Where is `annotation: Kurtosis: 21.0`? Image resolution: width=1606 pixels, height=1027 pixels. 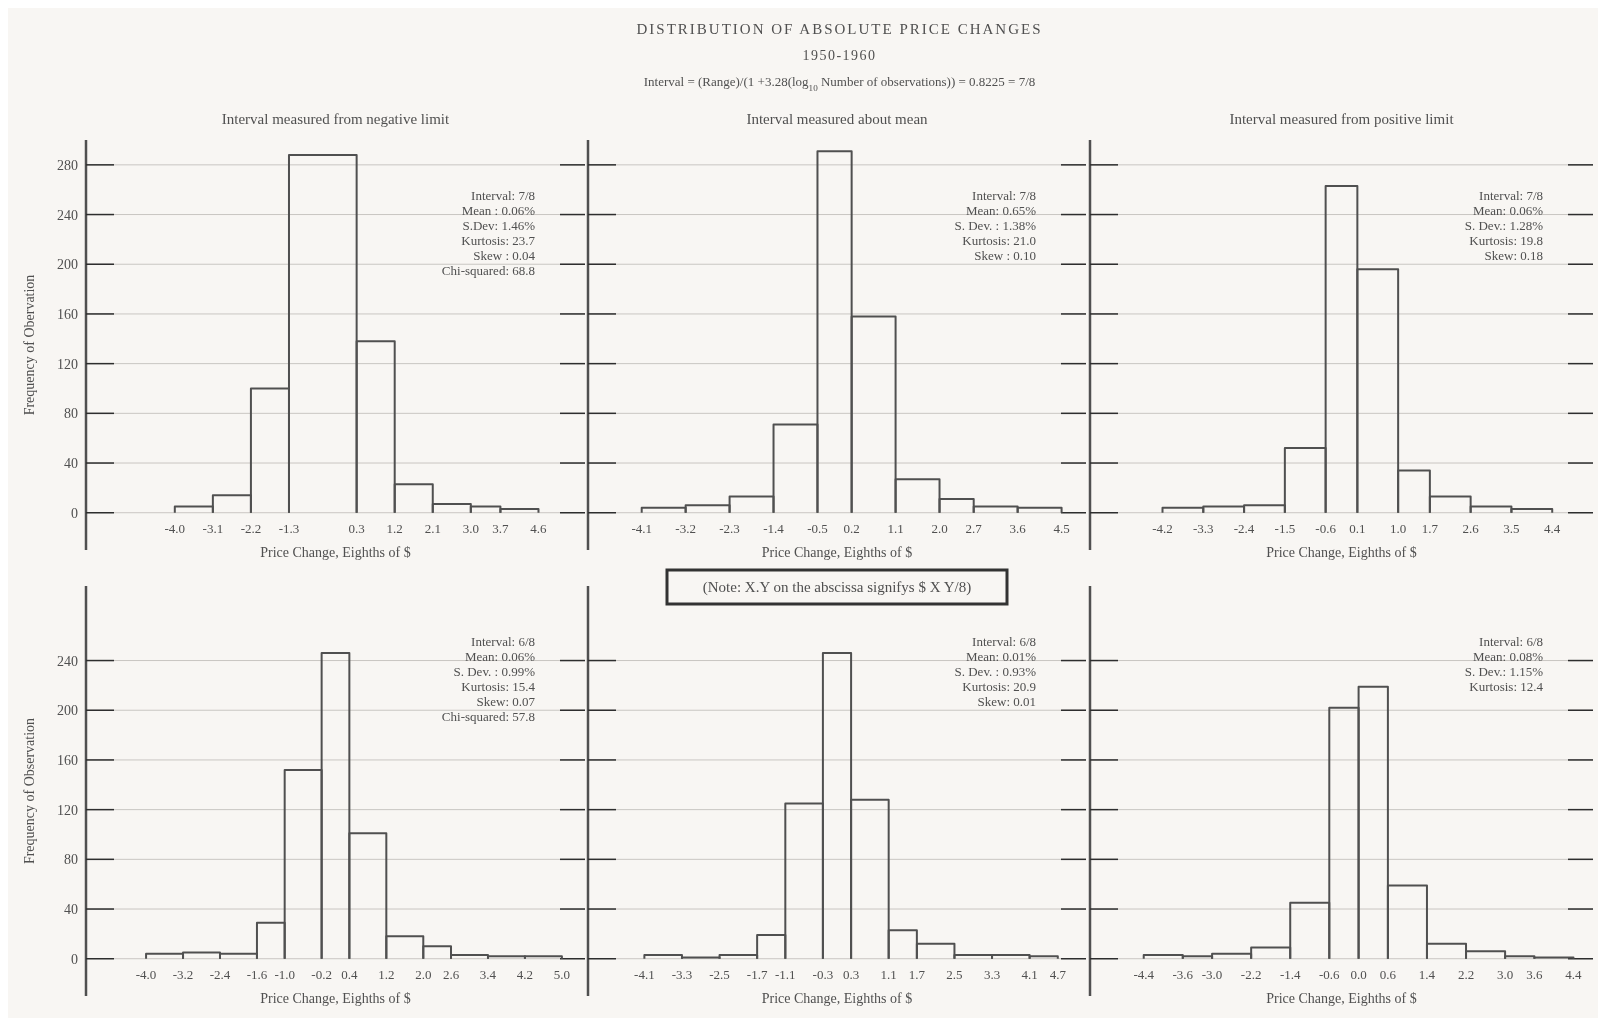
annotation: Kurtosis: 21.0 is located at coordinates (999, 240).